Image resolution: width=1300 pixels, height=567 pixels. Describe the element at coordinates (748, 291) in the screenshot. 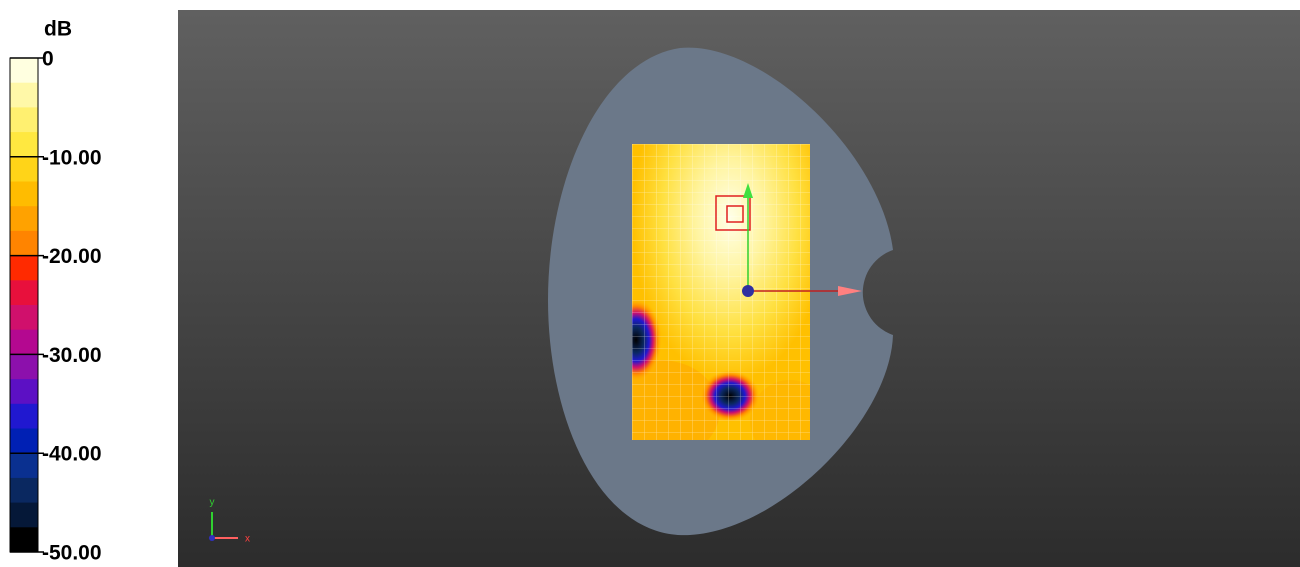

I see `origin` at that location.